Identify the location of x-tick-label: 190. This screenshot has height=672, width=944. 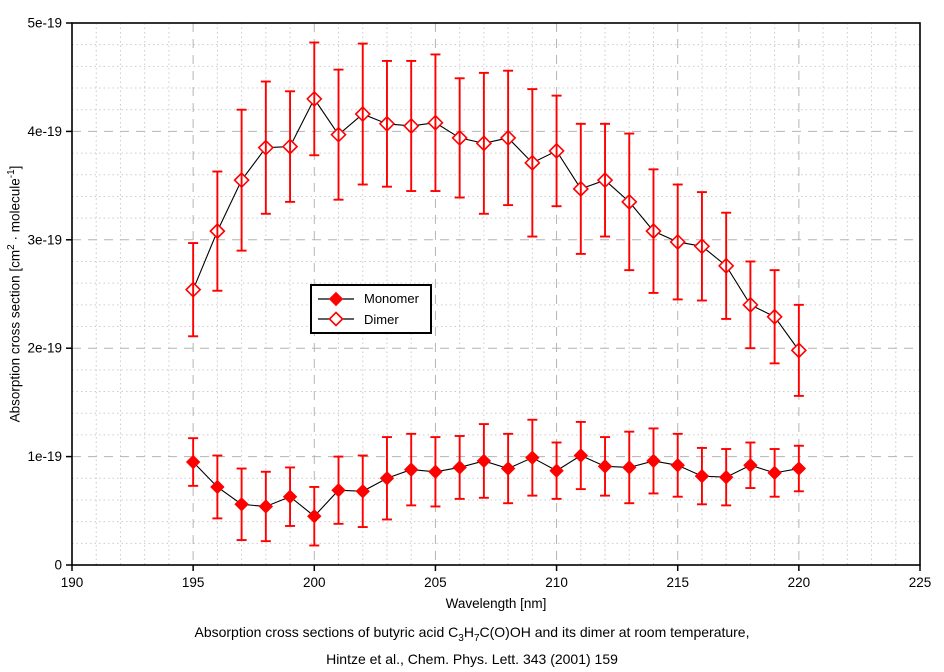
(72, 582).